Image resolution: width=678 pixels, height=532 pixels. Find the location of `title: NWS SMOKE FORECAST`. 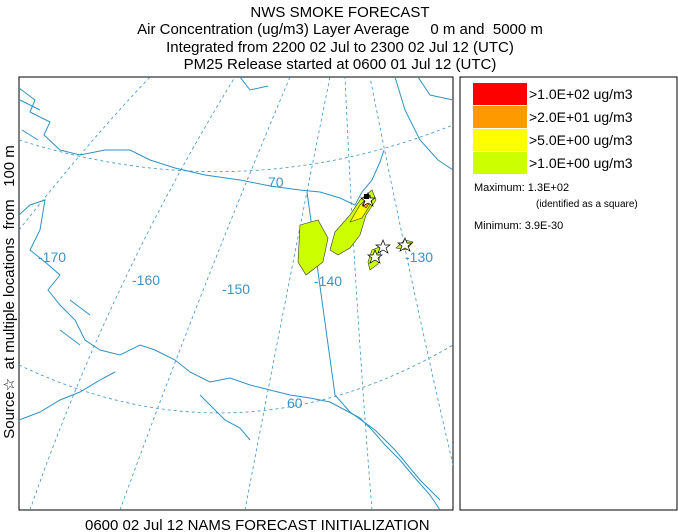

title: NWS SMOKE FORECAST is located at coordinates (339, 12).